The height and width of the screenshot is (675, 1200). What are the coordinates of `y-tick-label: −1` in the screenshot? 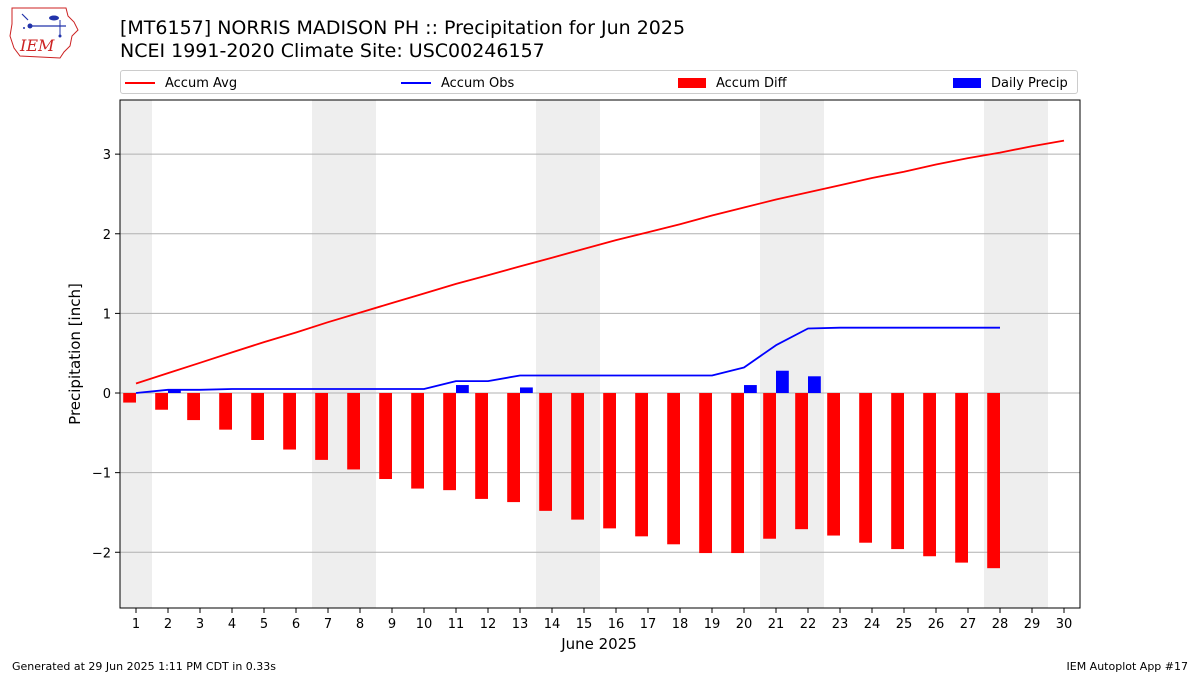 It's located at (101, 474).